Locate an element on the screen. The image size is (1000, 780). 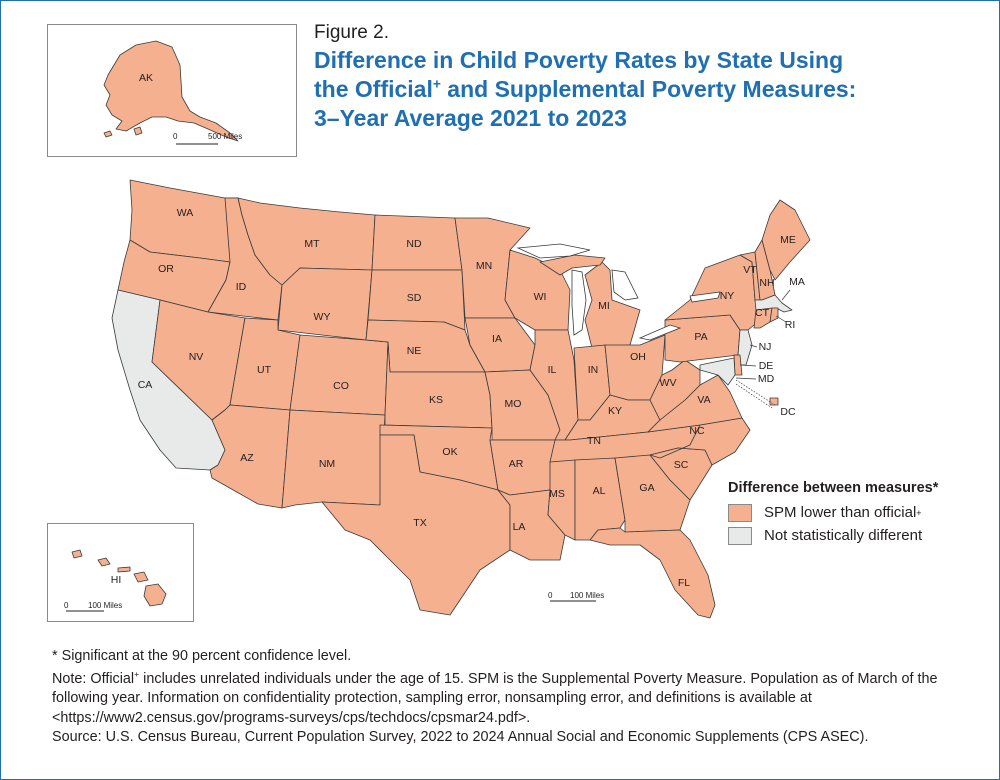
title-official-superscript: + is located at coordinates (436, 84).